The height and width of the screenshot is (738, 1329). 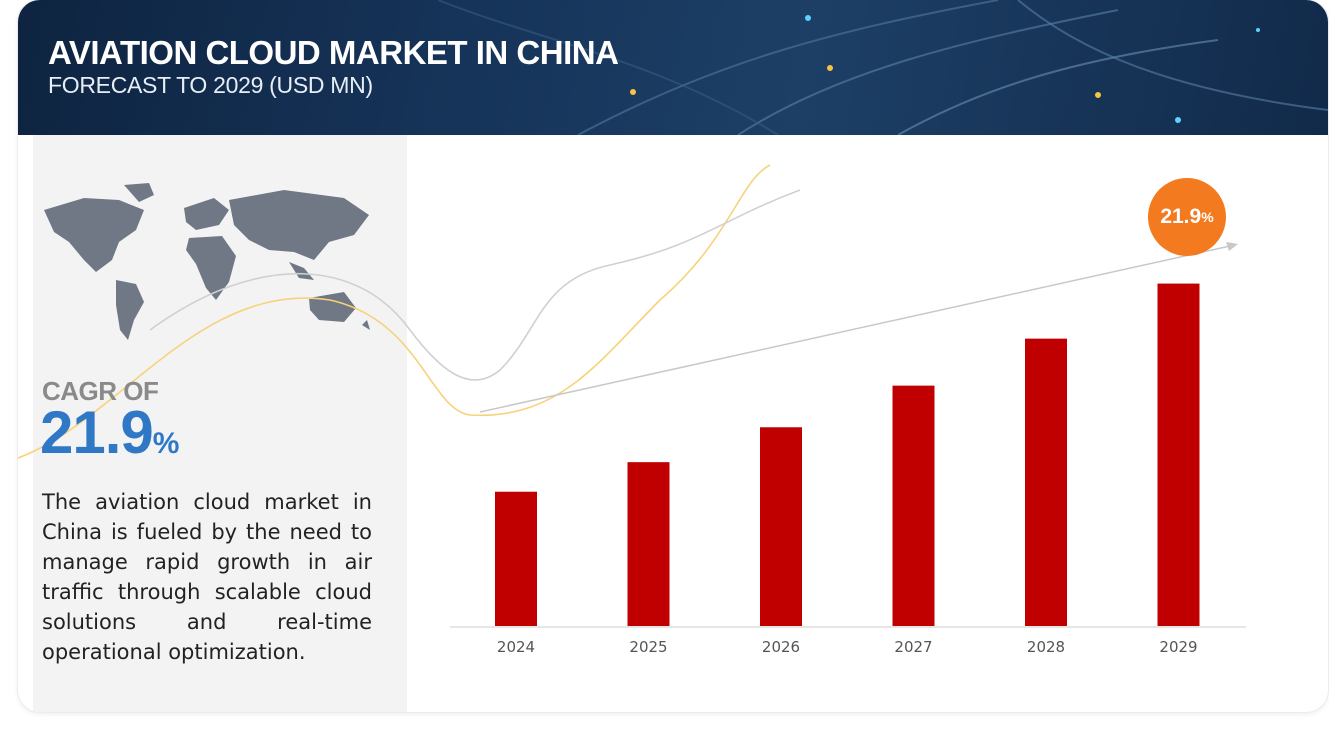 What do you see at coordinates (1232, 246) in the screenshot?
I see `trend-arrow-head` at bounding box center [1232, 246].